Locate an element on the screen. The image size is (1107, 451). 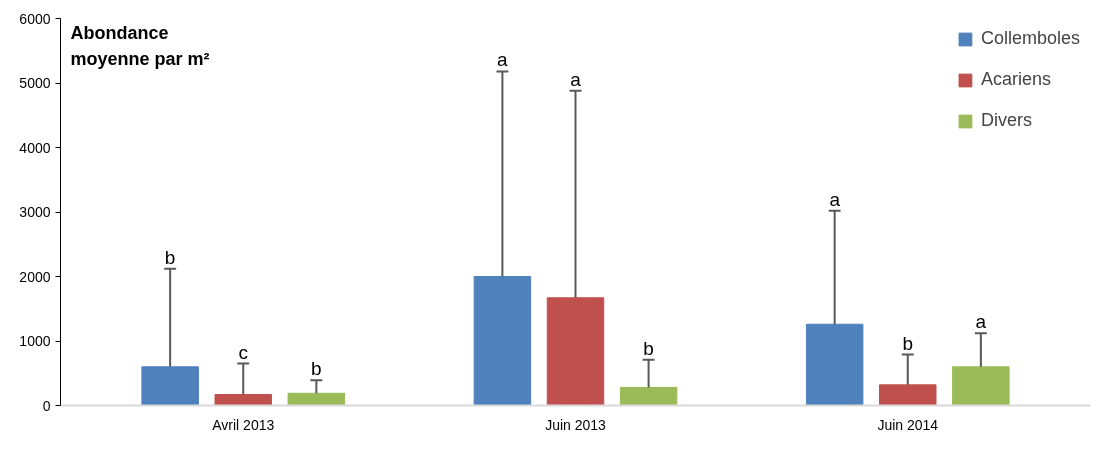
legend-label: Acariens is located at coordinates (1015, 79).